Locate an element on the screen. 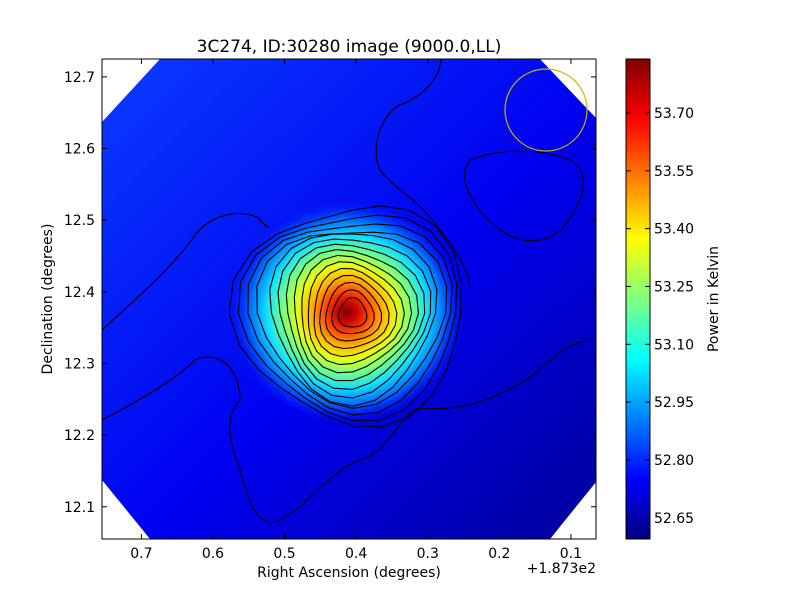  y-tick-label: 12.7 is located at coordinates (79, 78).